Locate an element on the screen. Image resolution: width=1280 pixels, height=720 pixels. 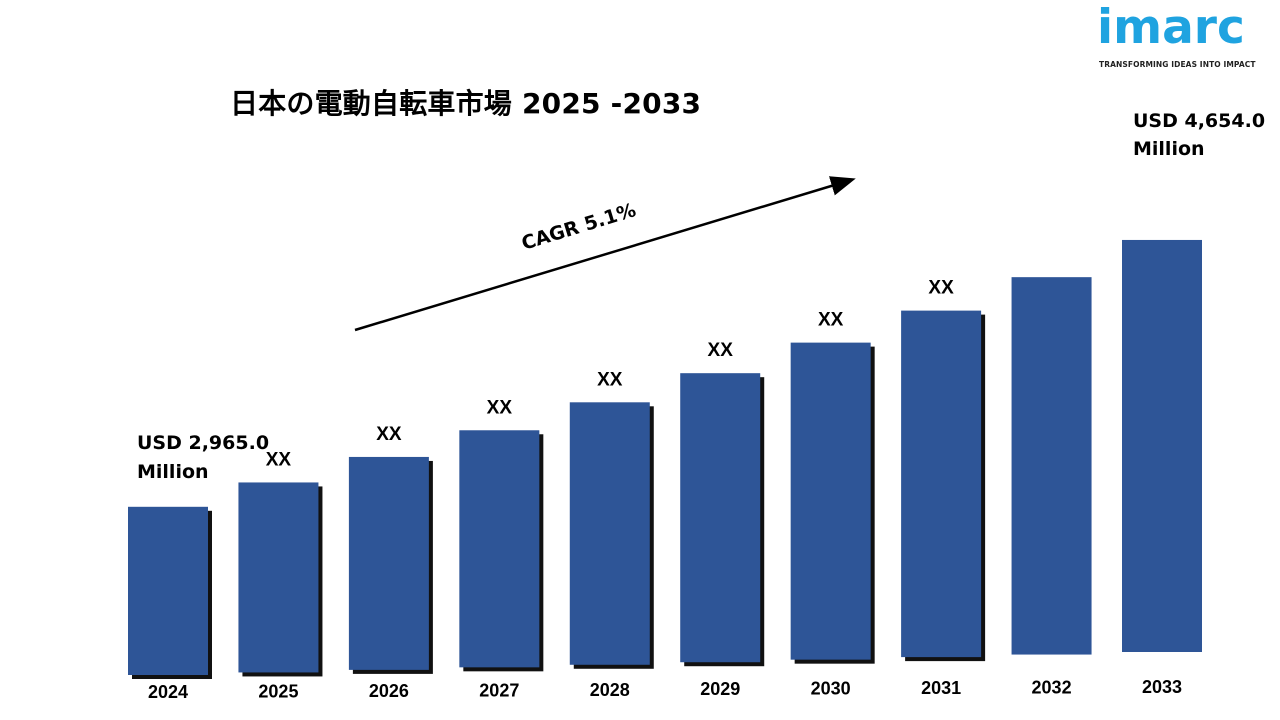
data-label-2028: XX is located at coordinates (610, 379).